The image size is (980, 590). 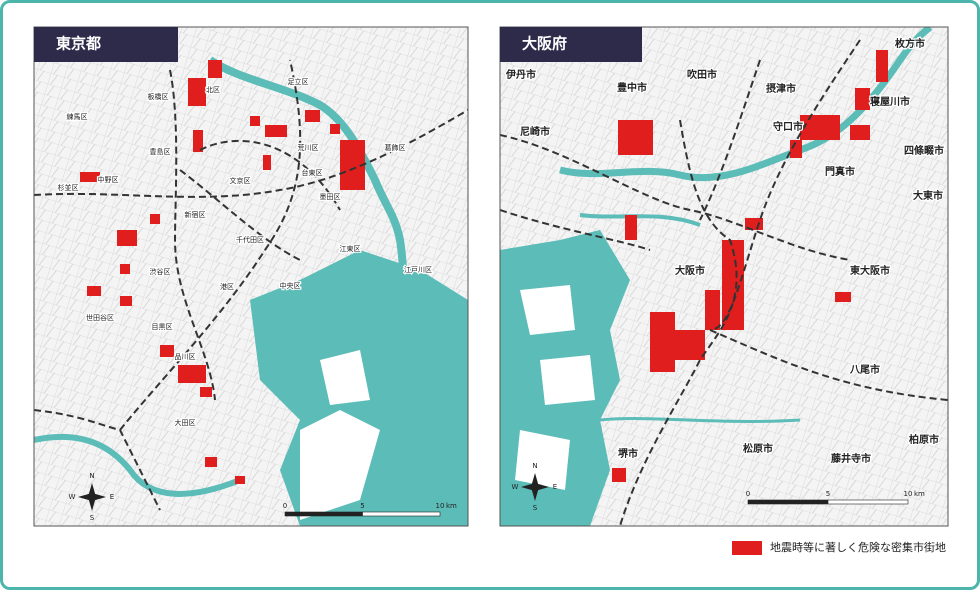 I want to click on panel-title: 東京都, so click(x=78, y=44).